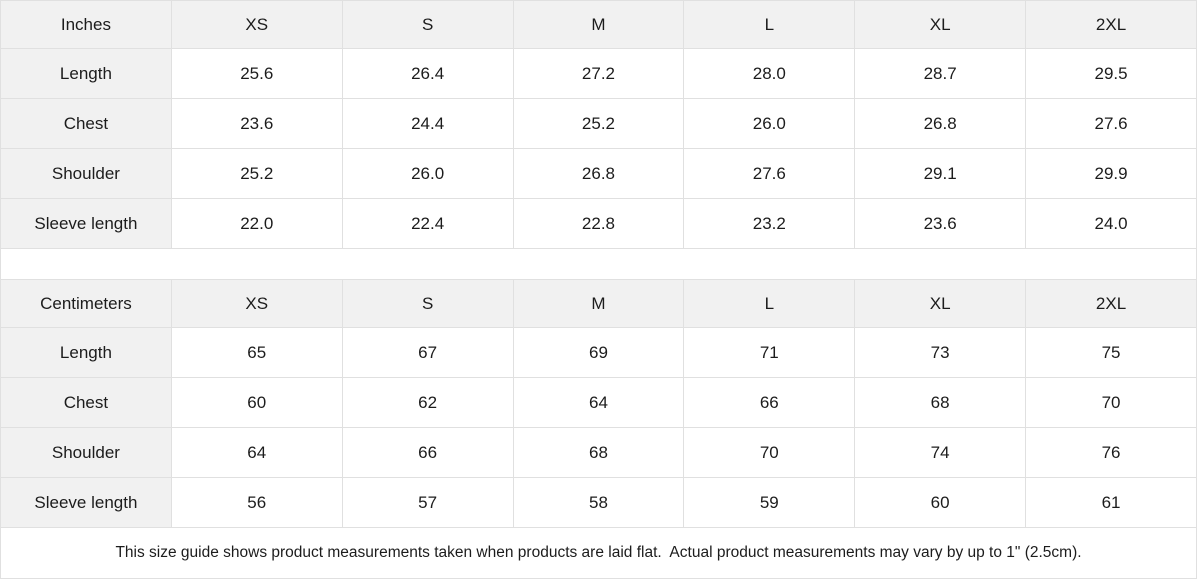 The width and height of the screenshot is (1197, 580). Describe the element at coordinates (1111, 502) in the screenshot. I see `size-value-cell: 61` at that location.